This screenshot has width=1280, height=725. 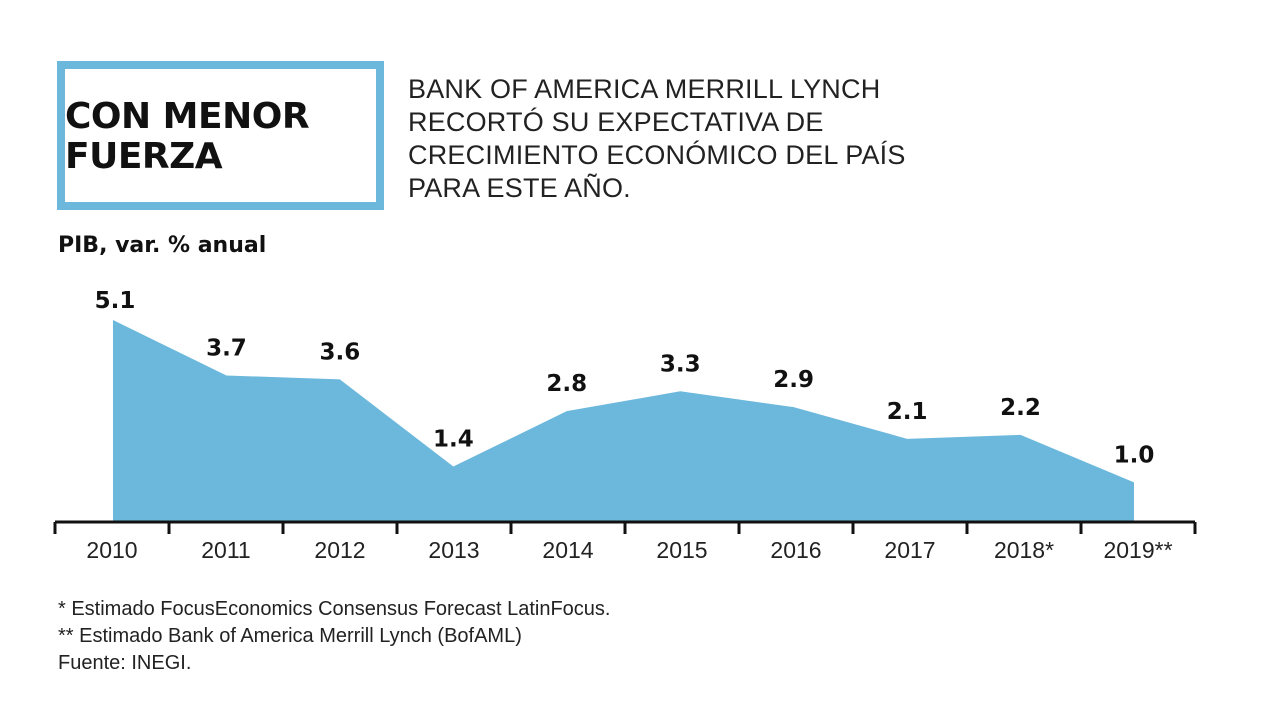 I want to click on chart-title: CON MENOR FUERZA, so click(x=187, y=136).